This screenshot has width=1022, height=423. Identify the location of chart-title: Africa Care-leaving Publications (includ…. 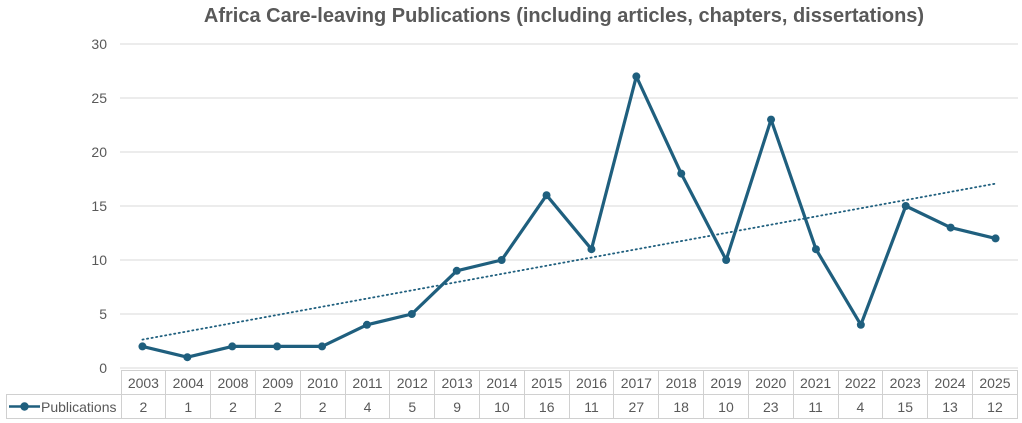
(564, 16).